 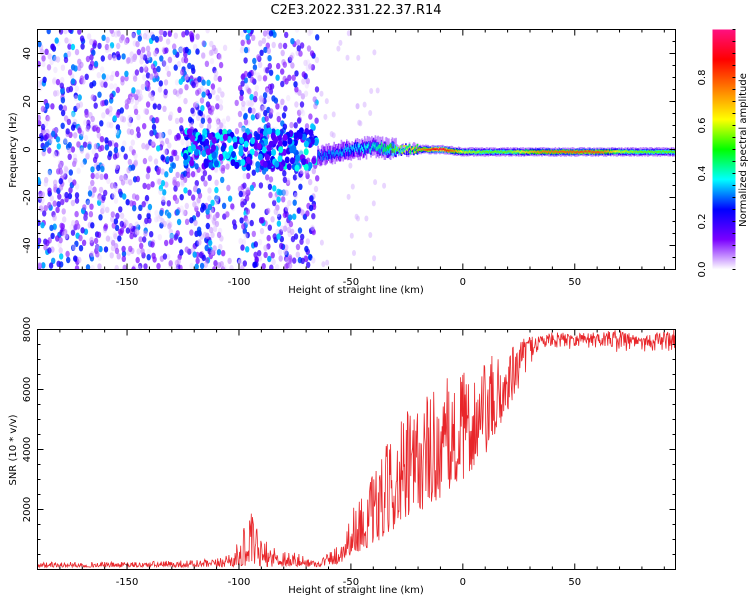 I want to click on y-tick-label: 8000, so click(x=27, y=329).